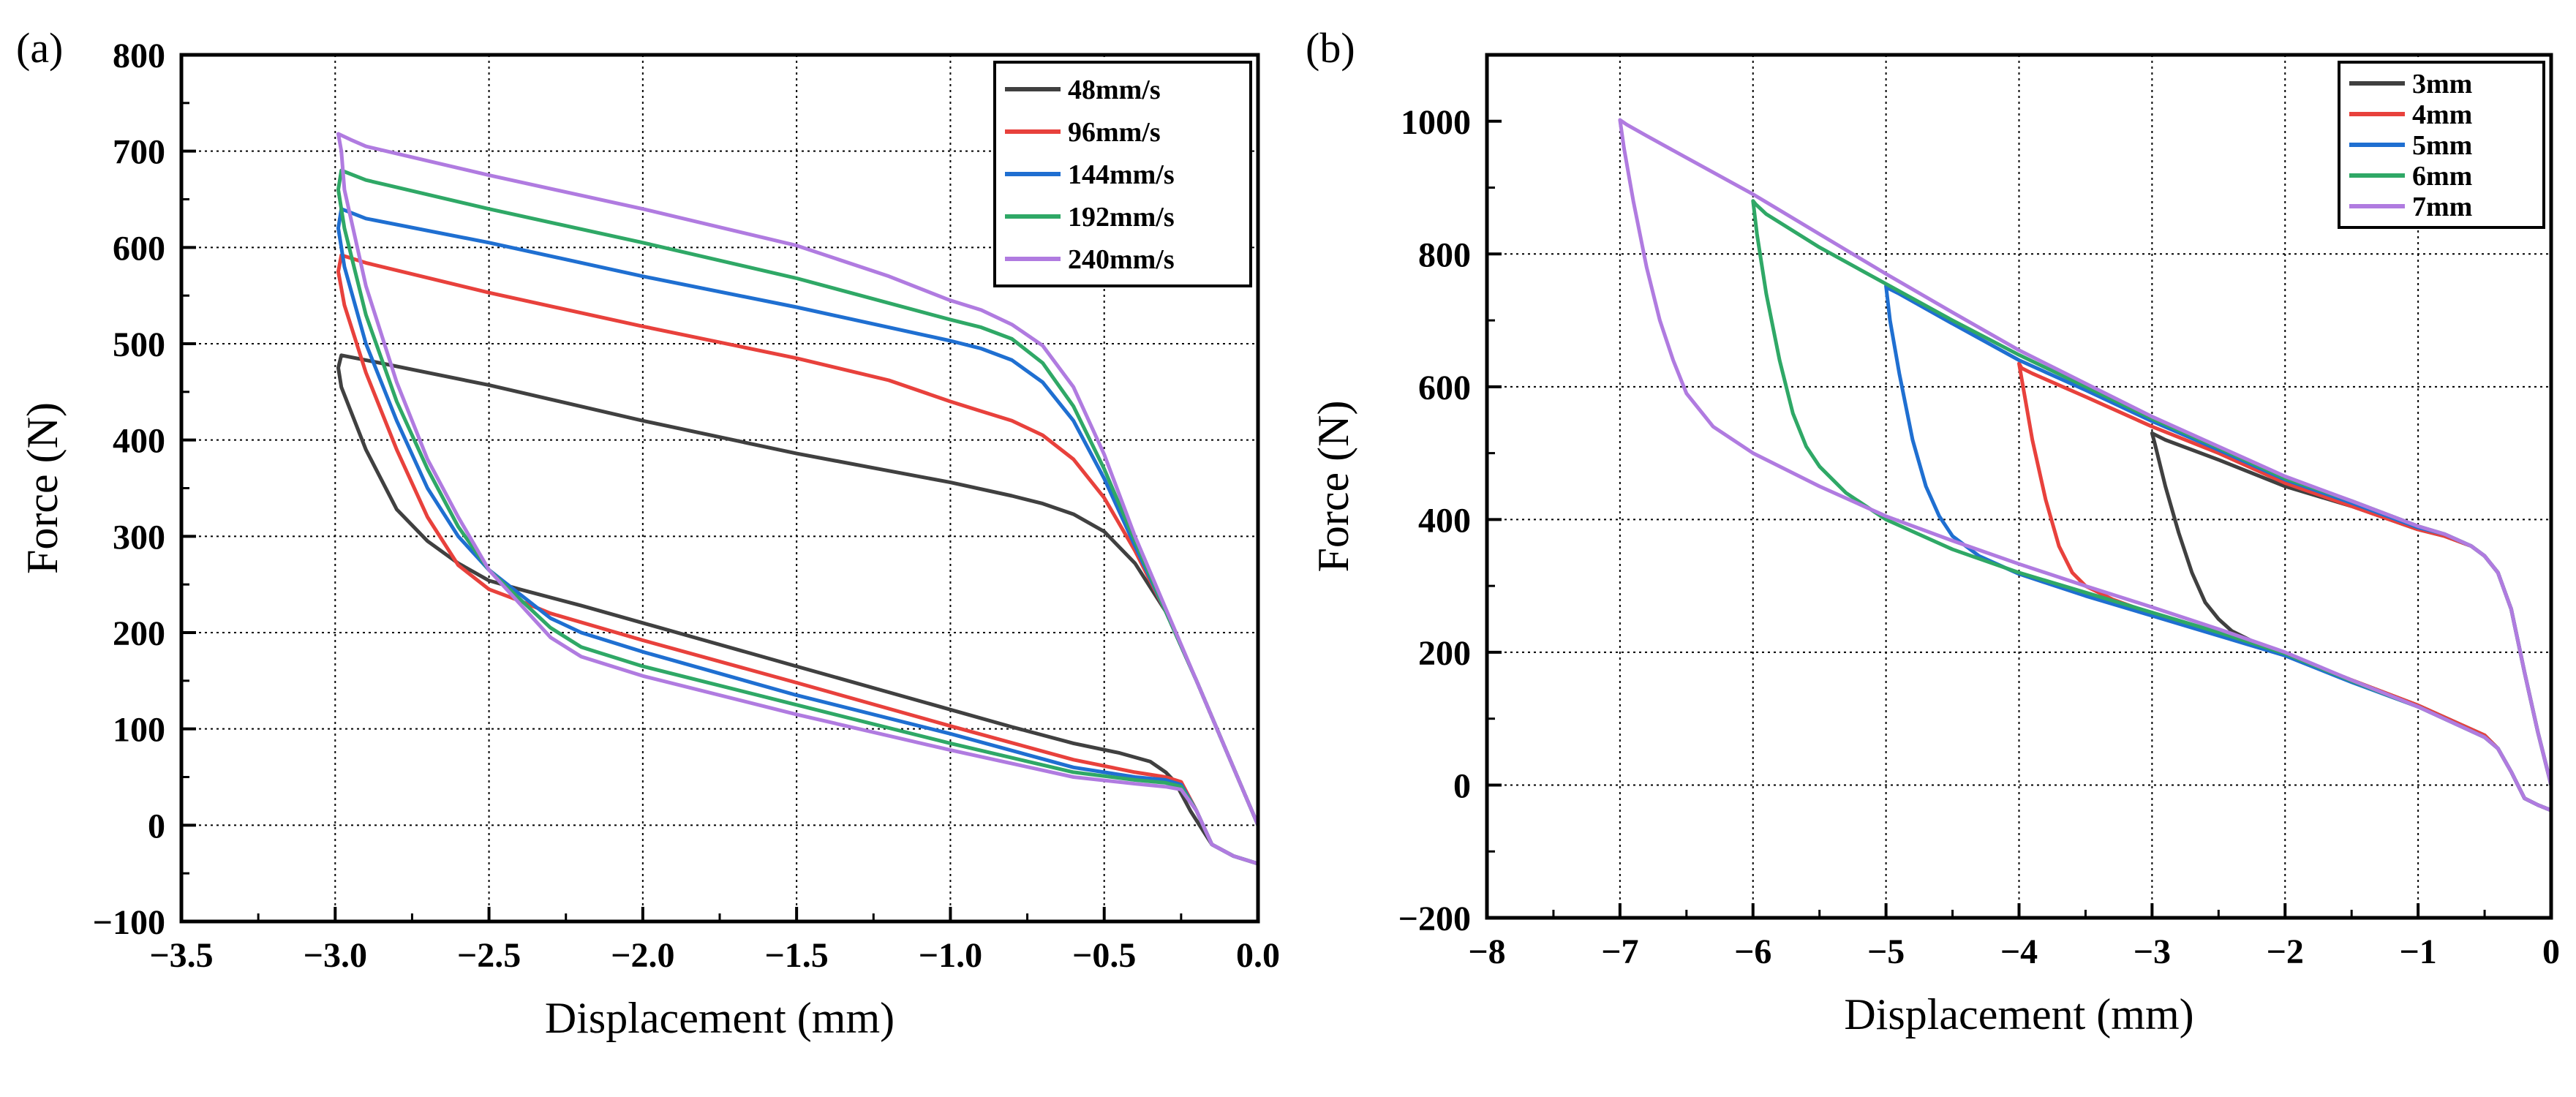 The image size is (2576, 1097). What do you see at coordinates (1114, 90) in the screenshot?
I see `legend-label: 48mm/s` at bounding box center [1114, 90].